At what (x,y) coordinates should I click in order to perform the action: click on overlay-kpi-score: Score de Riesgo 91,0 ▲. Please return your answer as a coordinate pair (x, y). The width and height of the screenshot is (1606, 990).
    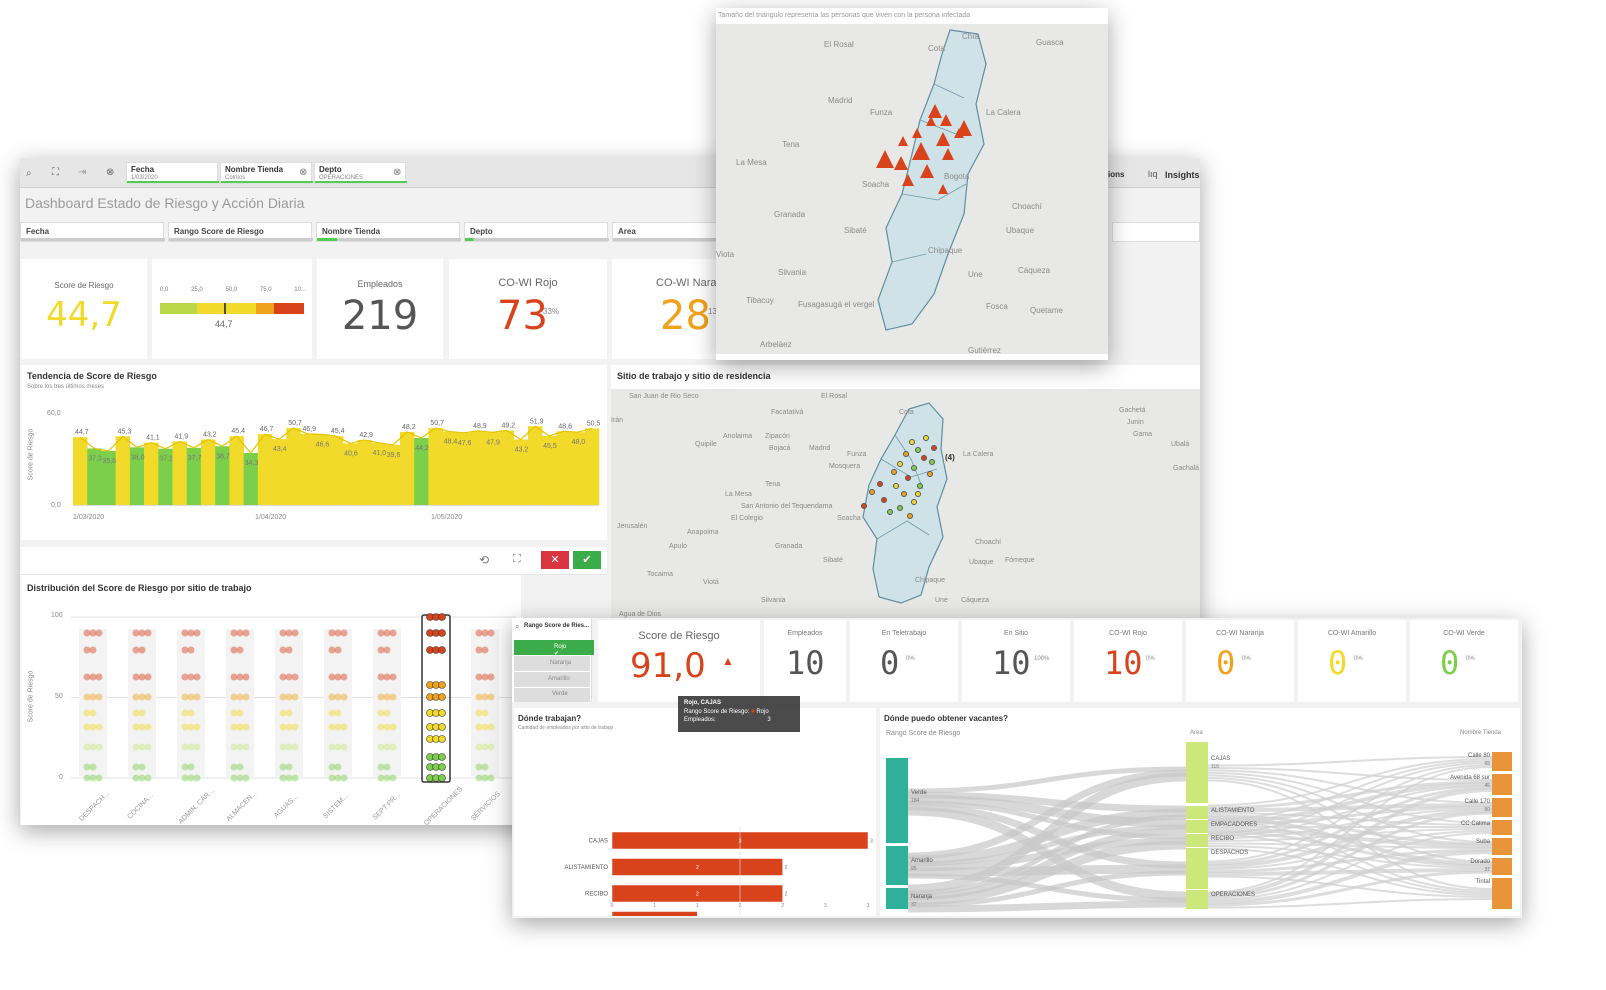
    Looking at the image, I should click on (679, 661).